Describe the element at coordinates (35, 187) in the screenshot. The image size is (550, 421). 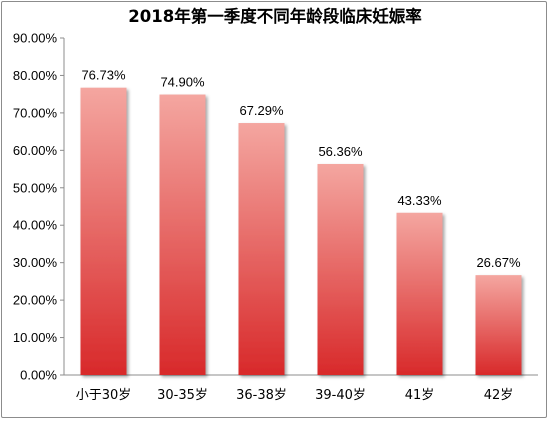
I see `y-tick-label: 50.00%` at that location.